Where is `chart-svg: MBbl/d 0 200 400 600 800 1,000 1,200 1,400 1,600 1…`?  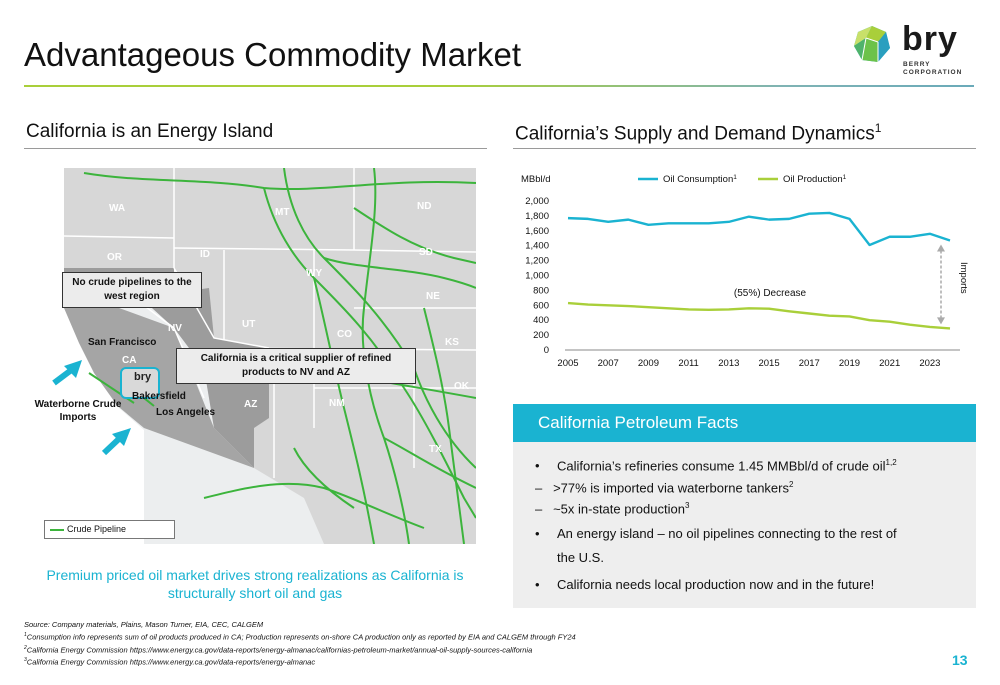
chart-svg: MBbl/d 0 200 400 600 800 1,000 1,200 1,400 1,600 1… is located at coordinates (745, 271).